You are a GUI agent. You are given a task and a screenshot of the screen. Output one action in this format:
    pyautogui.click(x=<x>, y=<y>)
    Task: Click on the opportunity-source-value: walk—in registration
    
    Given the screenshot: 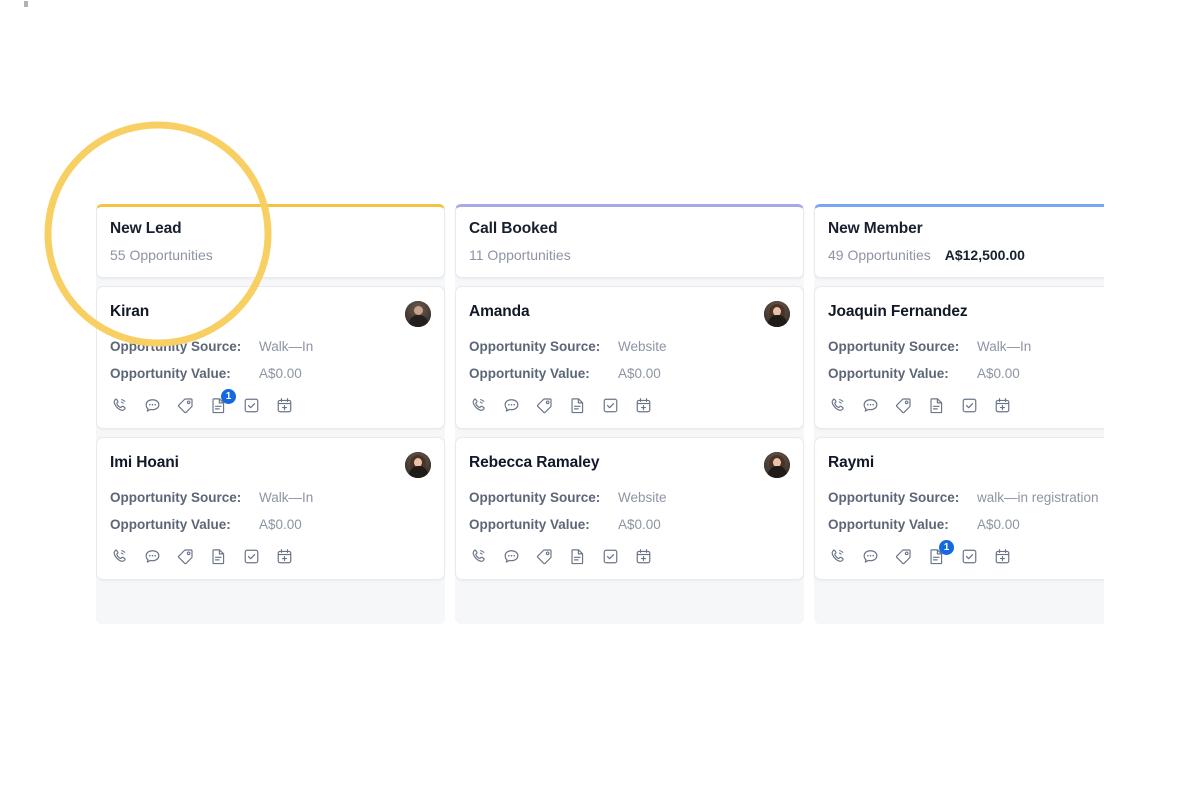 What is the action you would take?
    pyautogui.click(x=1038, y=498)
    